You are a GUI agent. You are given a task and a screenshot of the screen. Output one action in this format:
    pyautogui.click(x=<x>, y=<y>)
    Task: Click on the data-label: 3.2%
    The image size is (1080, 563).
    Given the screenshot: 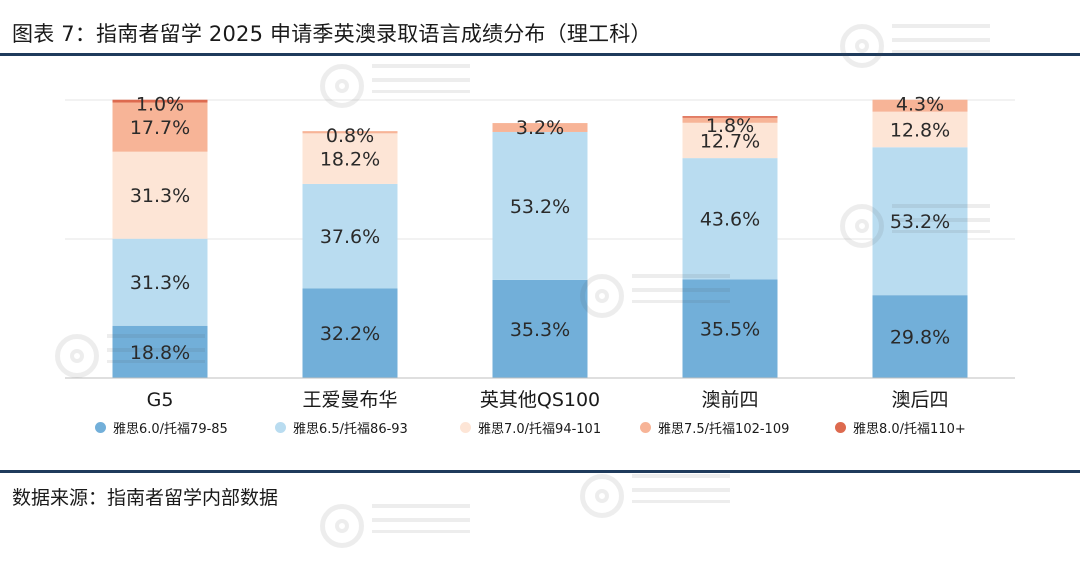 What is the action you would take?
    pyautogui.click(x=540, y=128)
    